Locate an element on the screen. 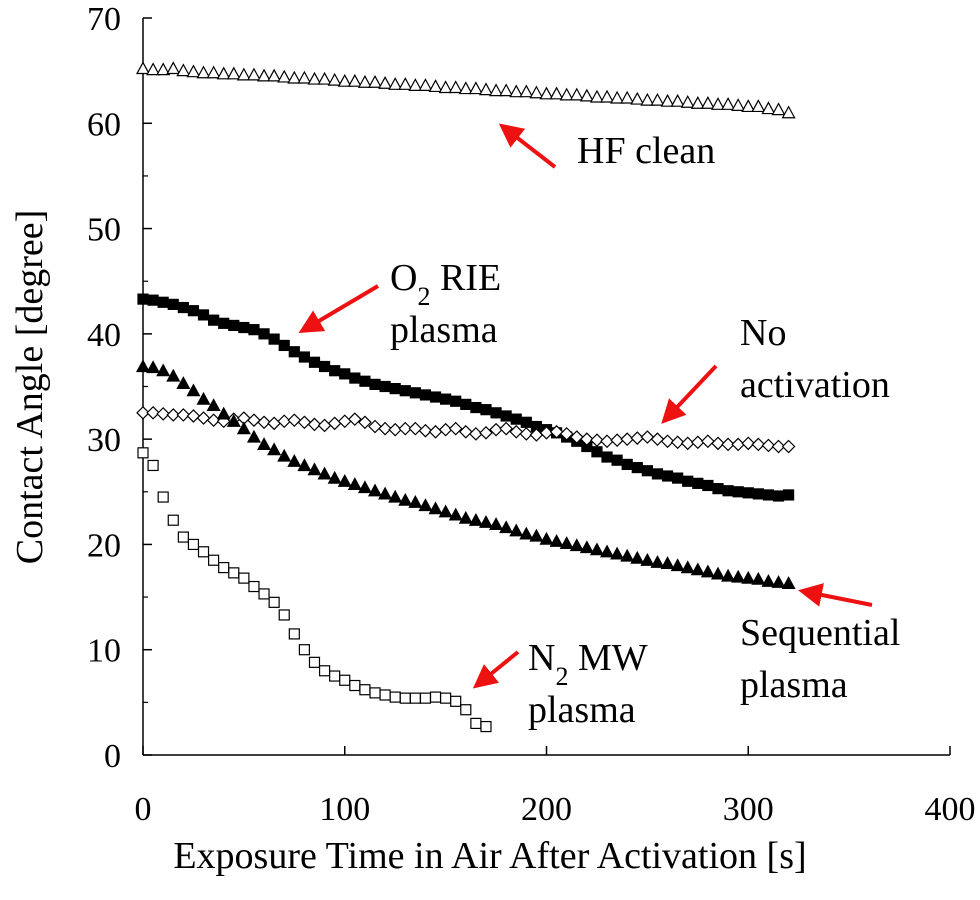 This screenshot has height=900, width=980. annotation-text: No is located at coordinates (763, 333).